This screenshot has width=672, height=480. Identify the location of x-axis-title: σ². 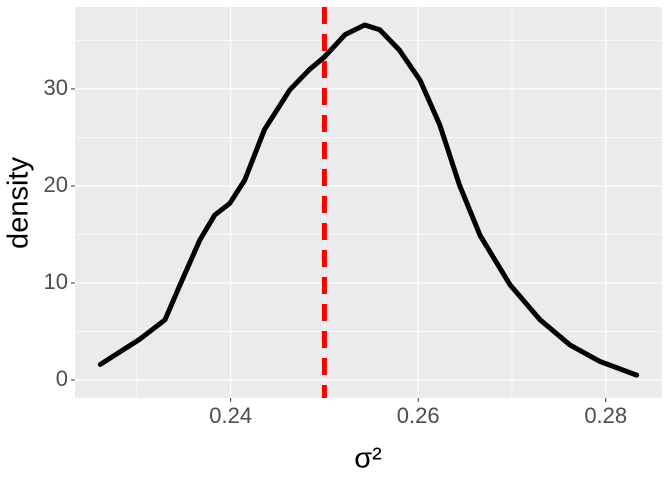
(368, 459).